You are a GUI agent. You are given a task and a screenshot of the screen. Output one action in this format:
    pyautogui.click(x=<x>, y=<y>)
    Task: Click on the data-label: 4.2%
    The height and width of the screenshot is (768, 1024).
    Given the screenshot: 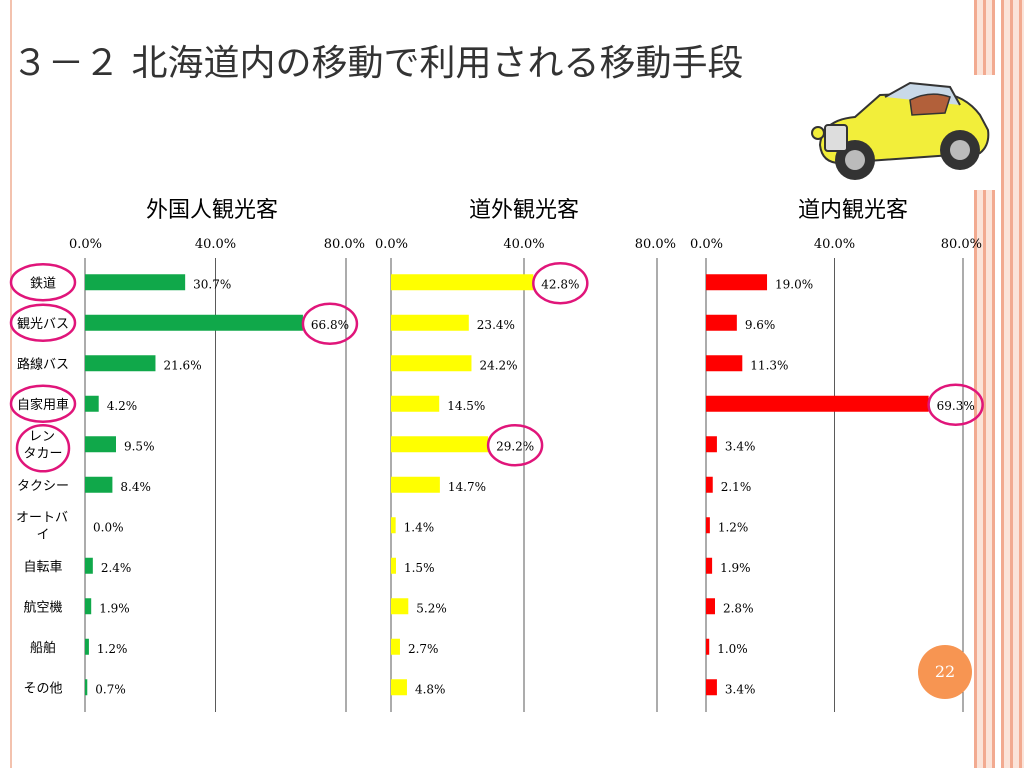 What is the action you would take?
    pyautogui.click(x=122, y=406)
    